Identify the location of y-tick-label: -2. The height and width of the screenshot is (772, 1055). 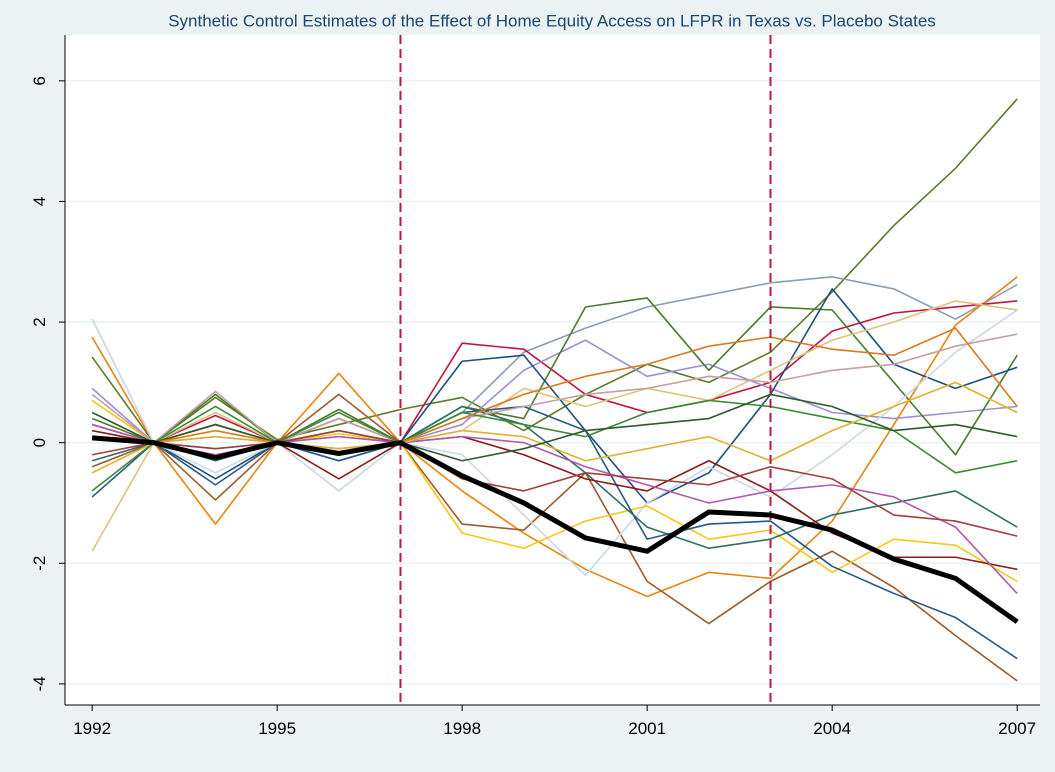
(39, 563).